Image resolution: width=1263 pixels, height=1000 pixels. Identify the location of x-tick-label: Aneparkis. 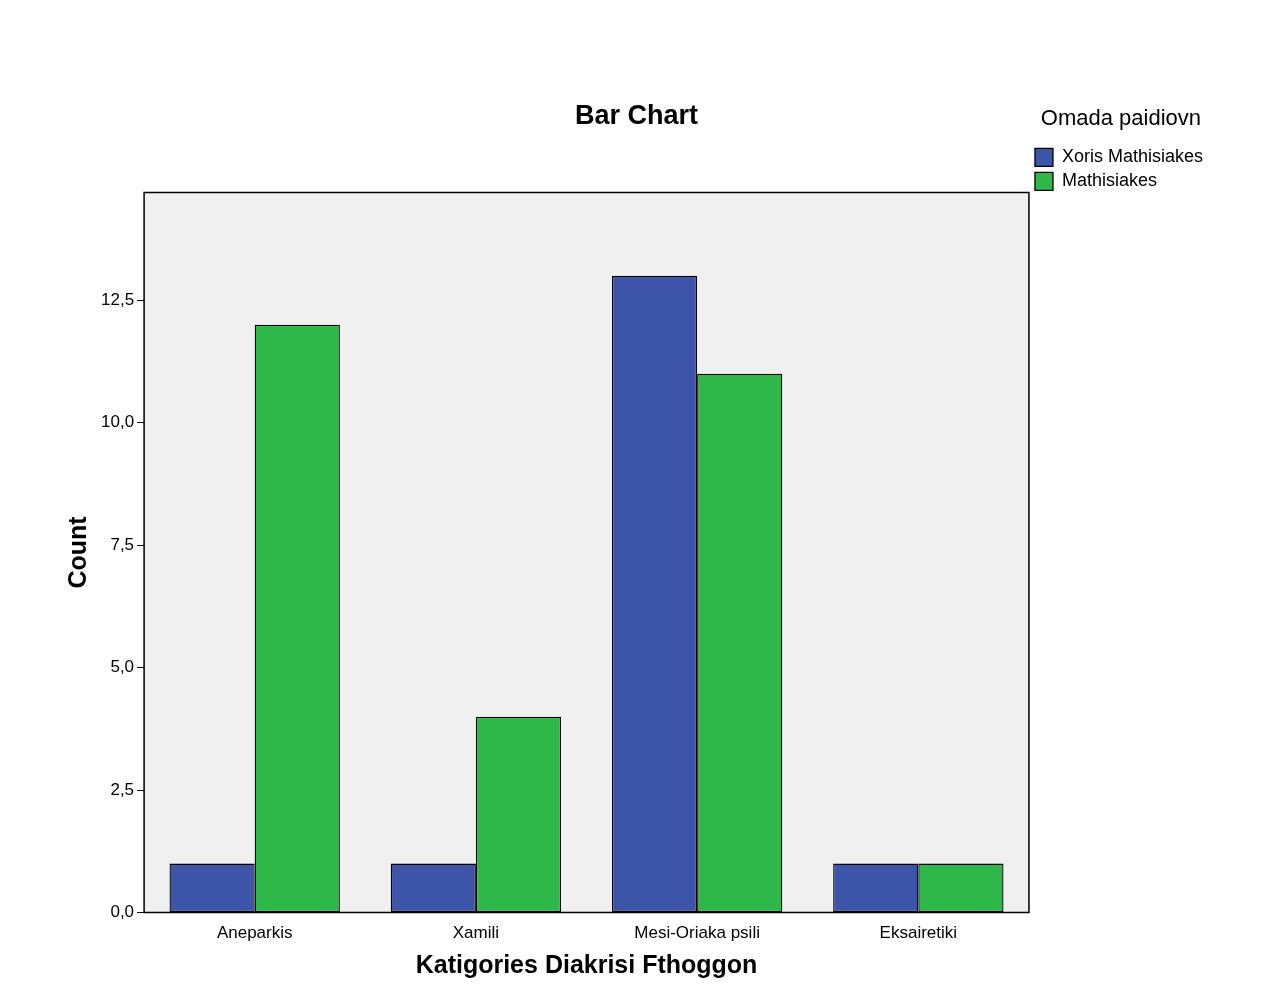
(254, 933).